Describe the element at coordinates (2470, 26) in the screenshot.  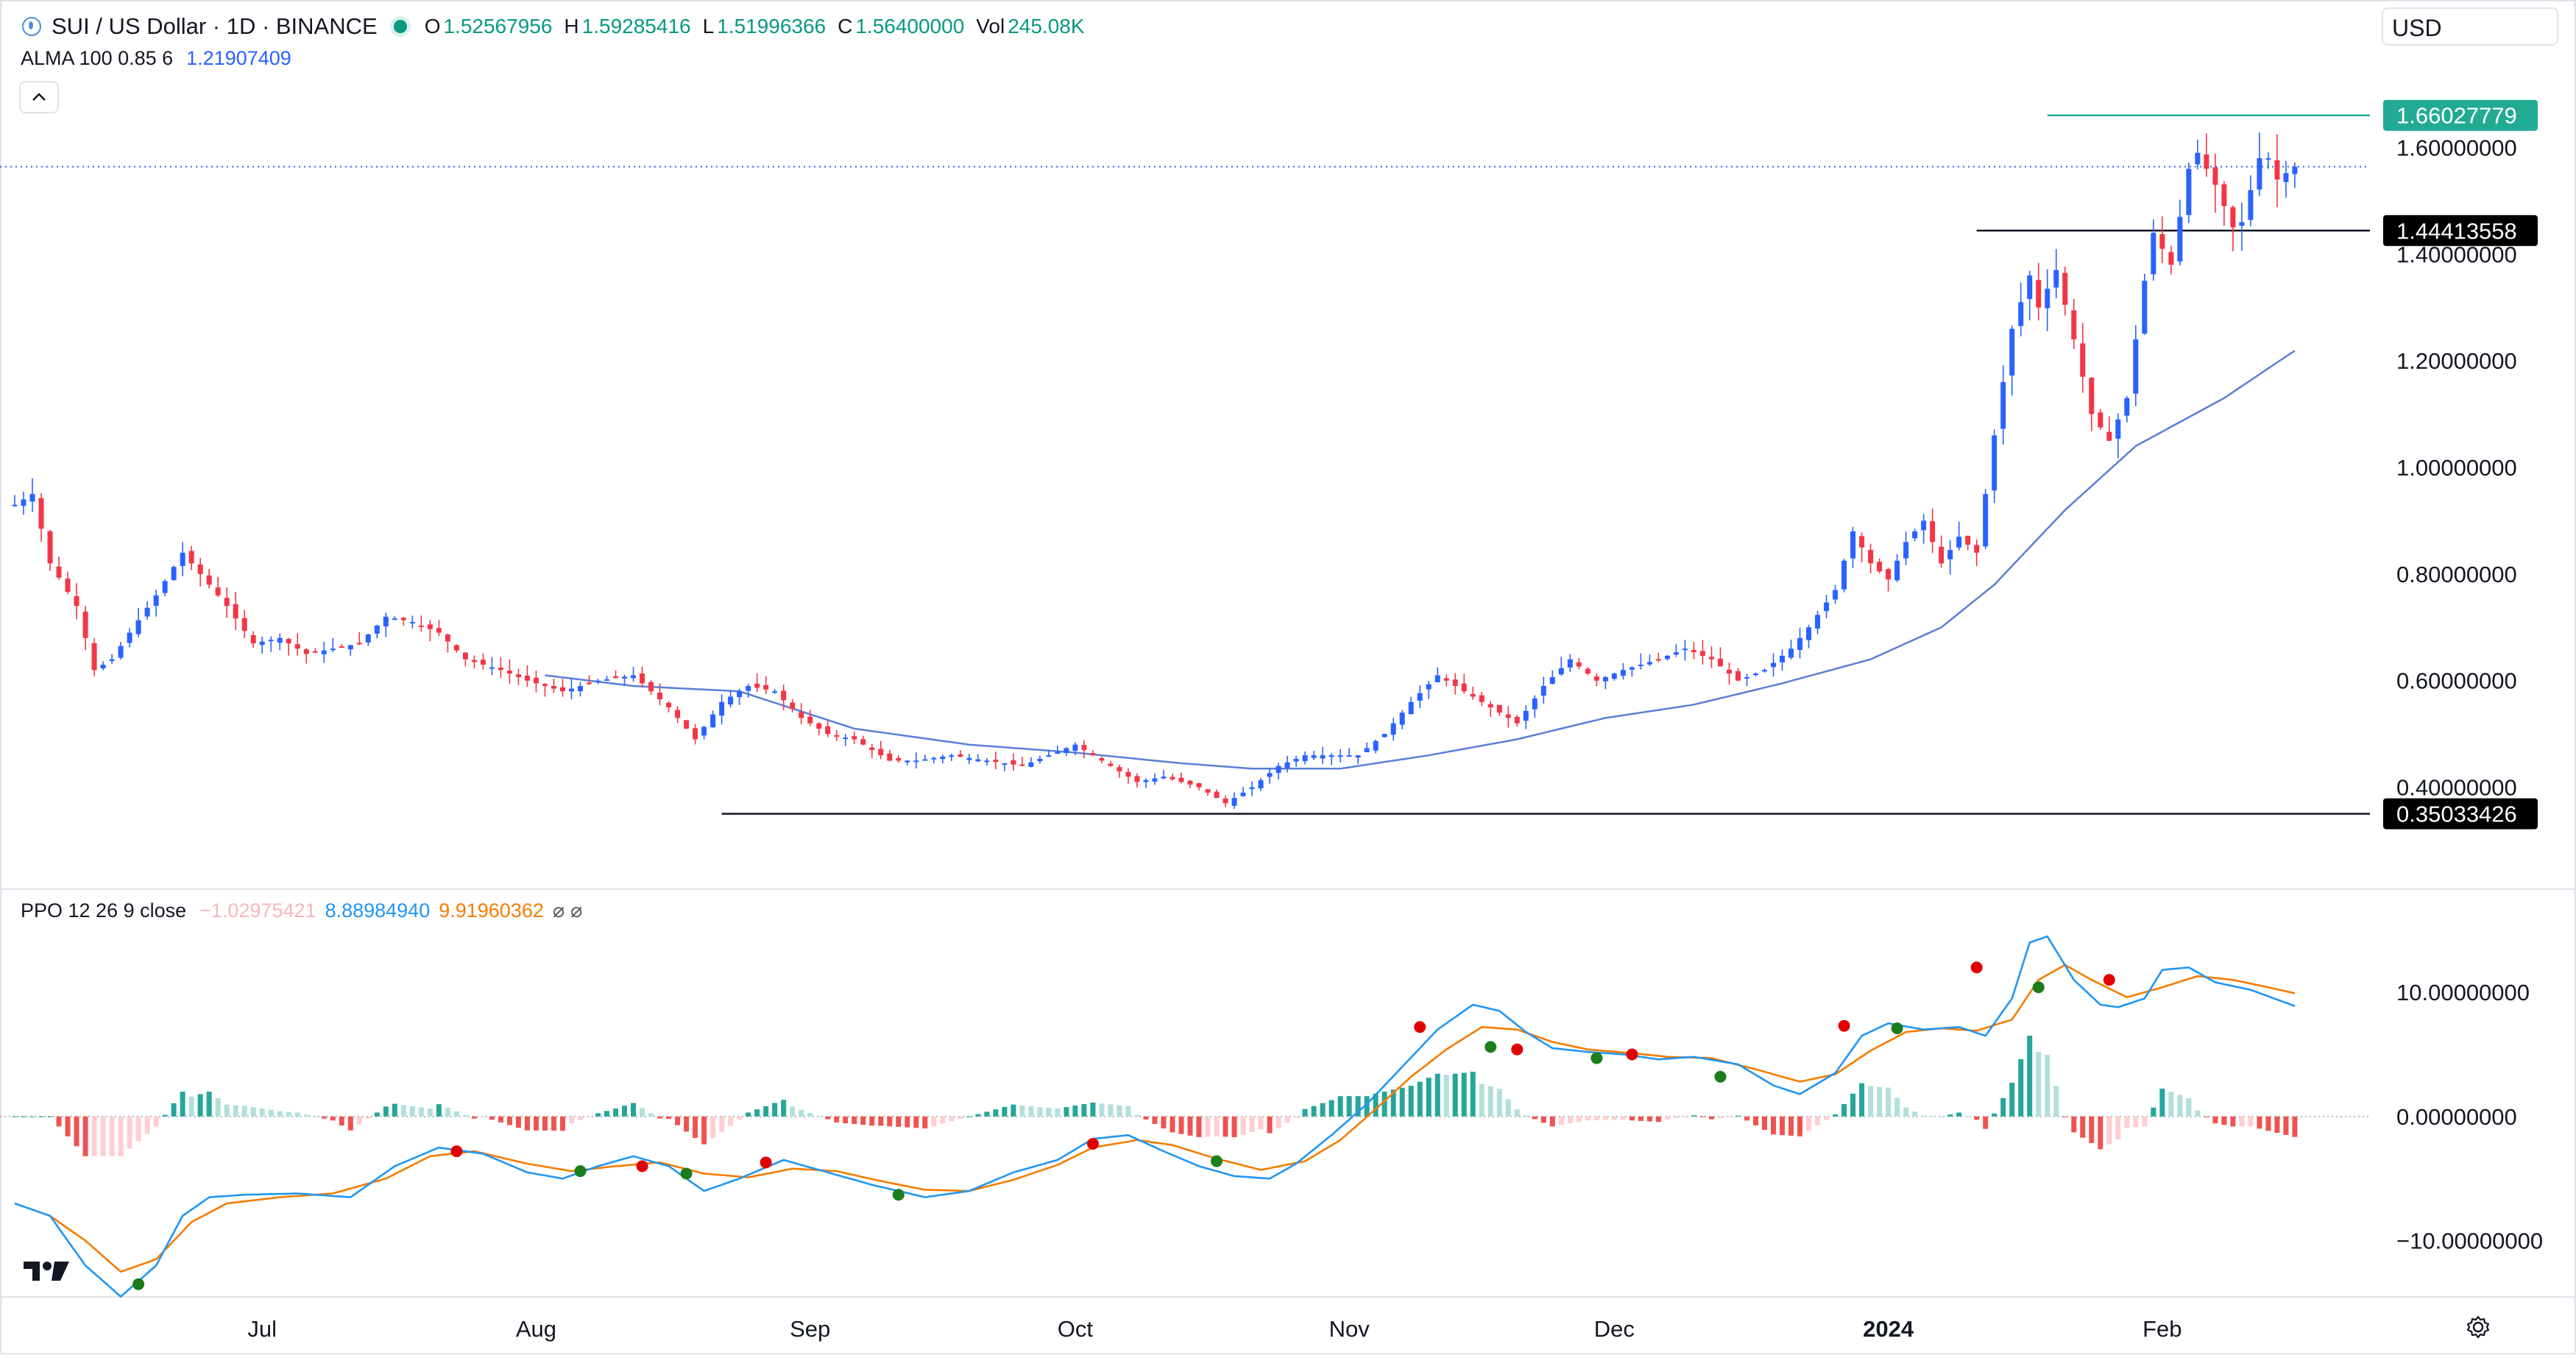
I see `currency-select: USD` at that location.